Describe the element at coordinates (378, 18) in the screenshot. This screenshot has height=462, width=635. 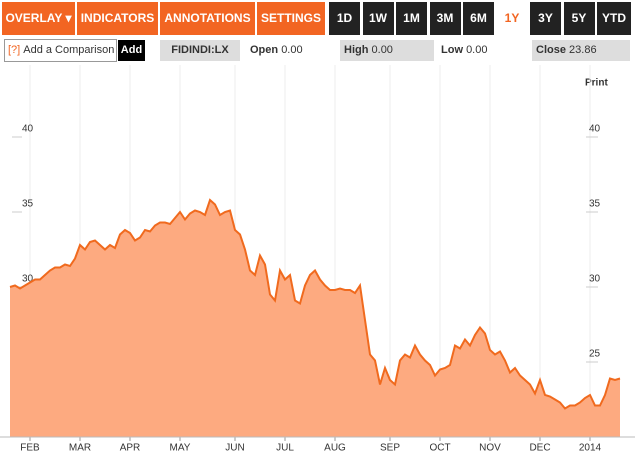
I see `range-button: 1W` at that location.